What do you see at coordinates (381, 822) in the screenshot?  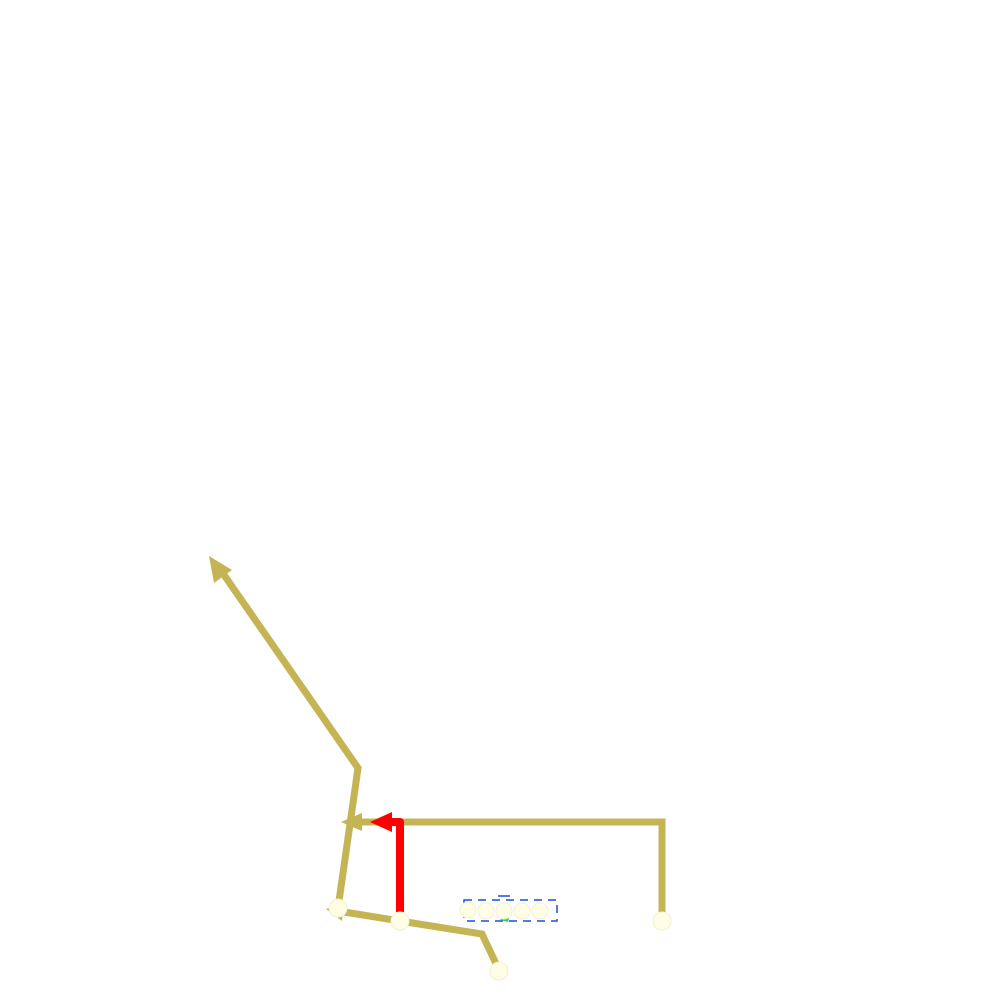 I see `red-arrowhead-left` at bounding box center [381, 822].